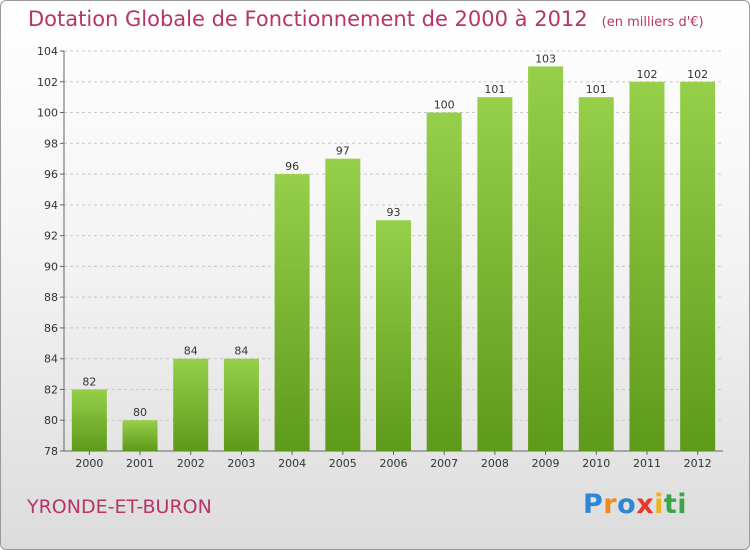 The width and height of the screenshot is (750, 550). Describe the element at coordinates (292, 166) in the screenshot. I see `data-label: 96` at that location.